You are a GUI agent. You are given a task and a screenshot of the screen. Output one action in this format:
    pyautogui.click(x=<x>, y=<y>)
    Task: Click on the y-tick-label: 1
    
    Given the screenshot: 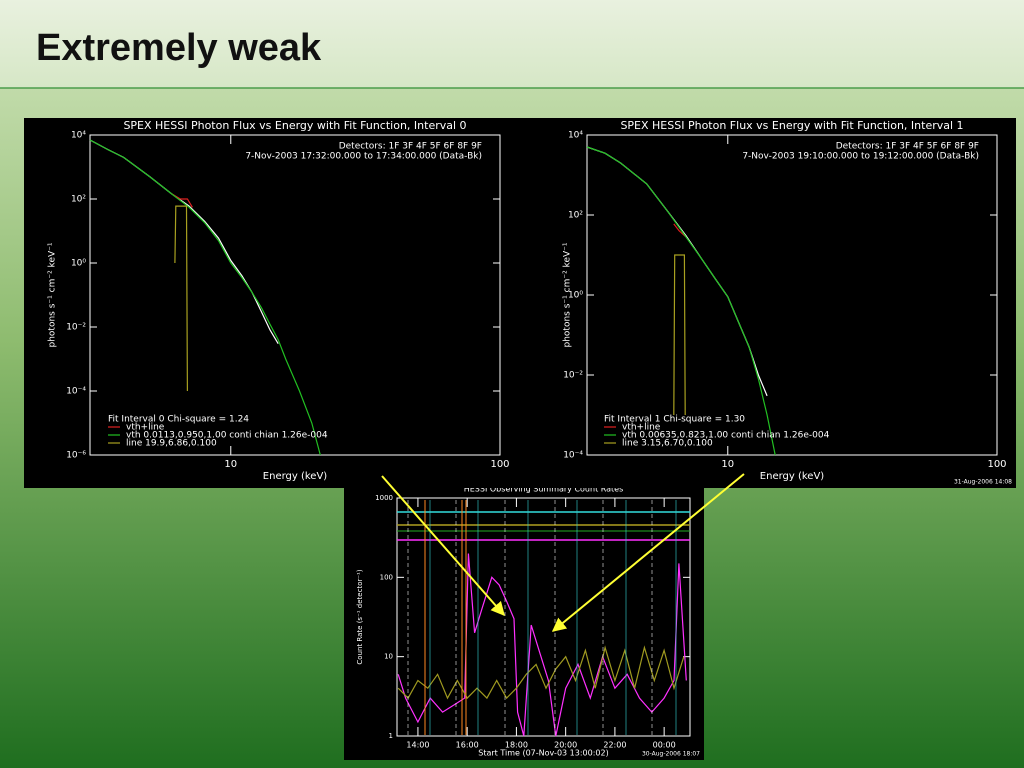 What is the action you would take?
    pyautogui.click(x=391, y=736)
    